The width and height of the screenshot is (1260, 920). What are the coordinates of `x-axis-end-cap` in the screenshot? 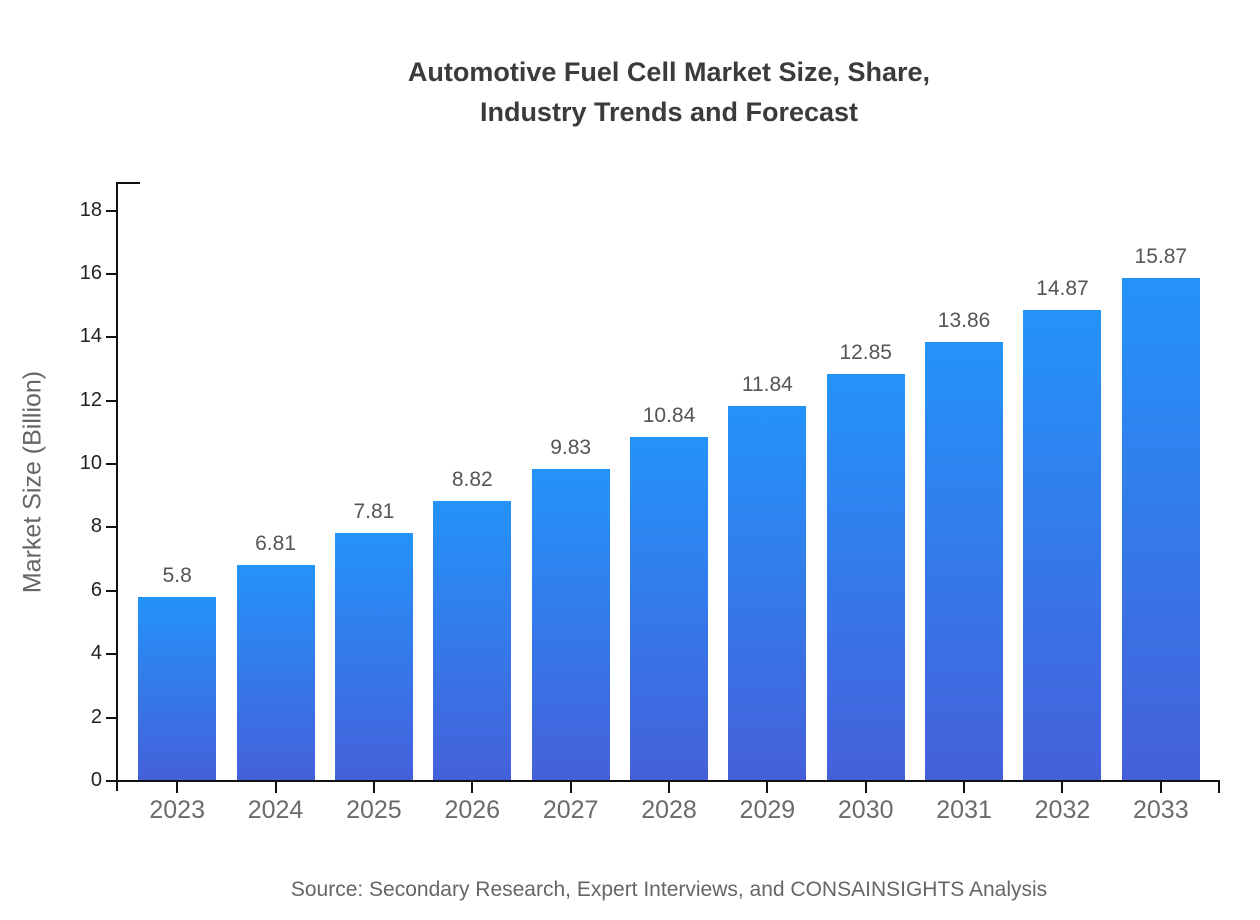 It's located at (1219, 786).